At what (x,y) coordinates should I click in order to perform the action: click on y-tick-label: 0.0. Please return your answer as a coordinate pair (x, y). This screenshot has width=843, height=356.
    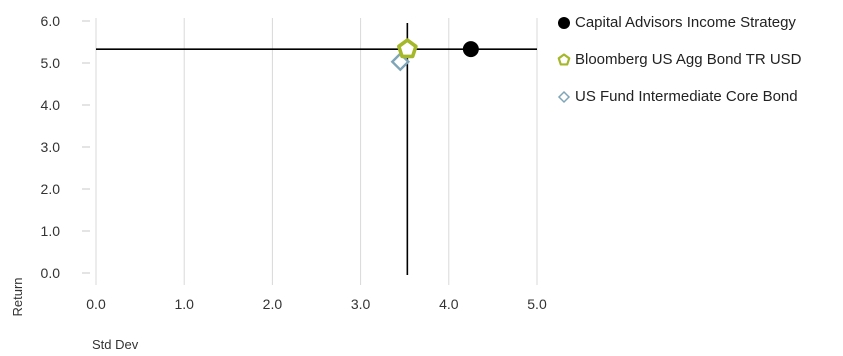
    Looking at the image, I should click on (51, 273).